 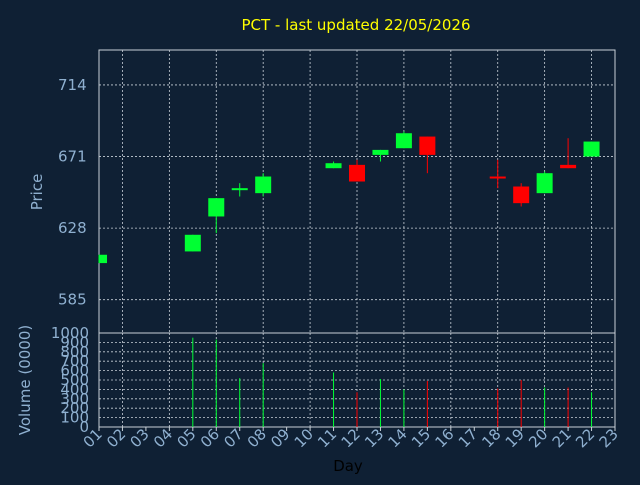 What do you see at coordinates (116, 438) in the screenshot?
I see `day-tick-label: 02` at bounding box center [116, 438].